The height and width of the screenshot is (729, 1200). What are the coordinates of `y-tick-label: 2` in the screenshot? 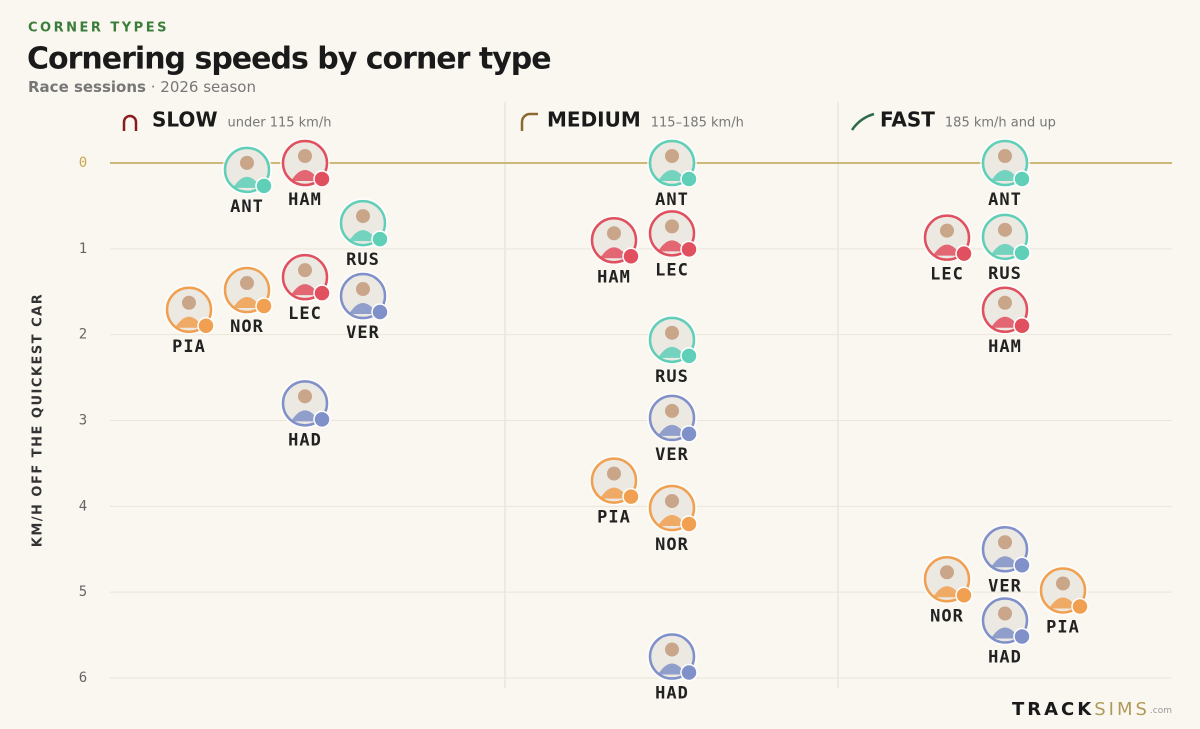 It's located at (83, 335).